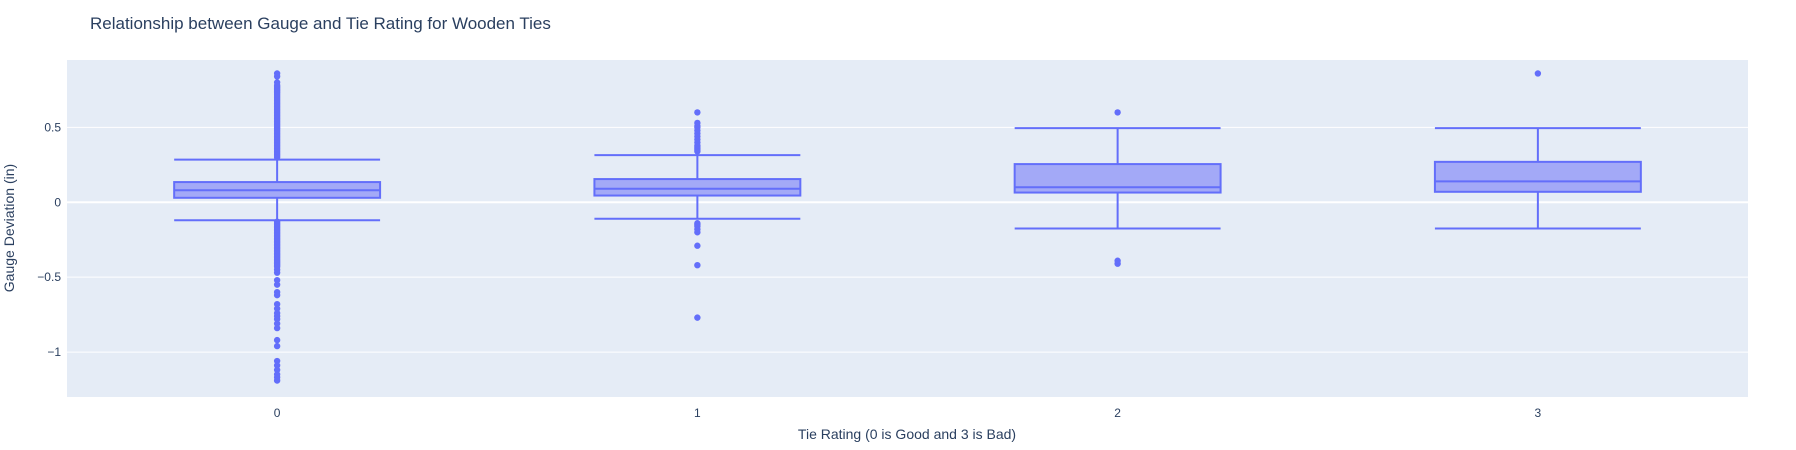 This screenshot has width=1796, height=450. I want to click on y-tick-labels: −1 −0.5 0 0.5, so click(49, 239).